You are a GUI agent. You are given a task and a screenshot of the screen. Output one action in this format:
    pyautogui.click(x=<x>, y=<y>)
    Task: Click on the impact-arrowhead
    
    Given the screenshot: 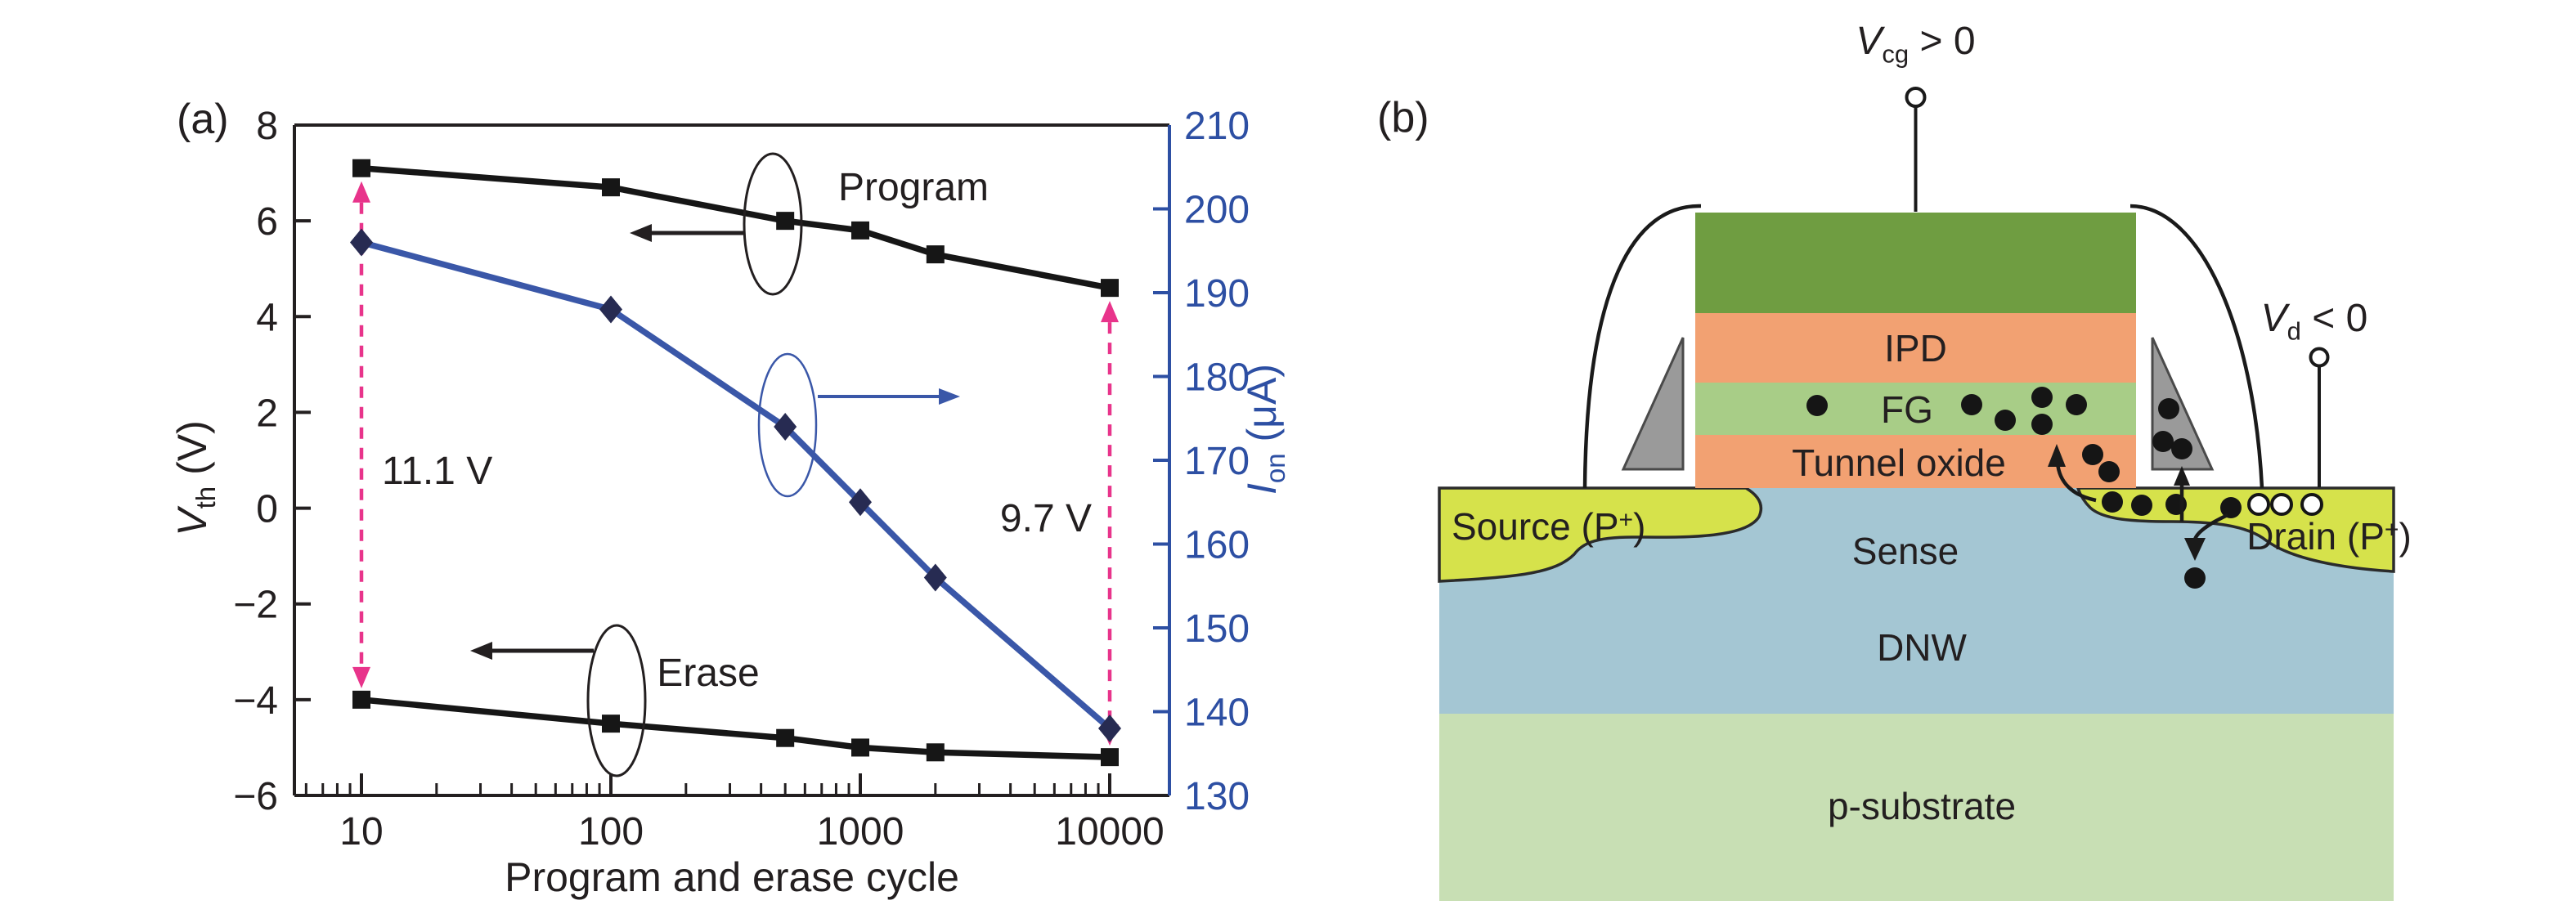 What is the action you would take?
    pyautogui.click(x=2195, y=549)
    